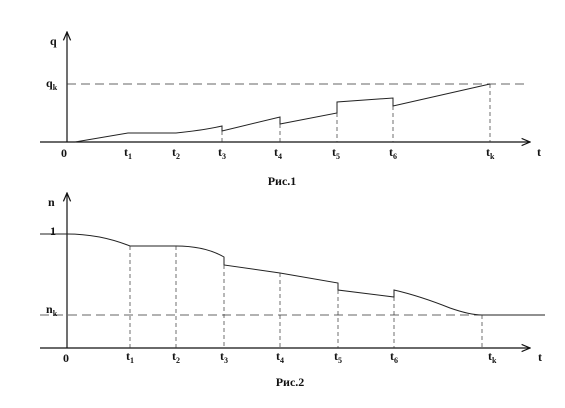  I want to click on label-base: n, so click(49, 309).